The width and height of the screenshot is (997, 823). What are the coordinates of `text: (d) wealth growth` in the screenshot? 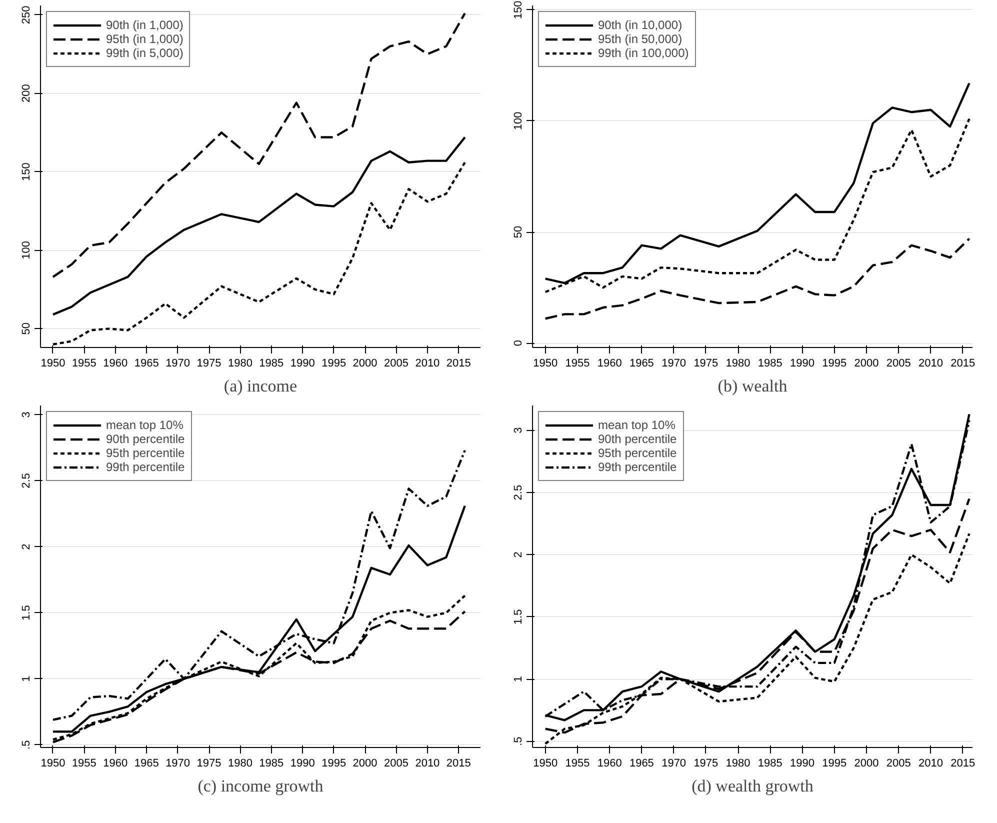 It's located at (753, 786).